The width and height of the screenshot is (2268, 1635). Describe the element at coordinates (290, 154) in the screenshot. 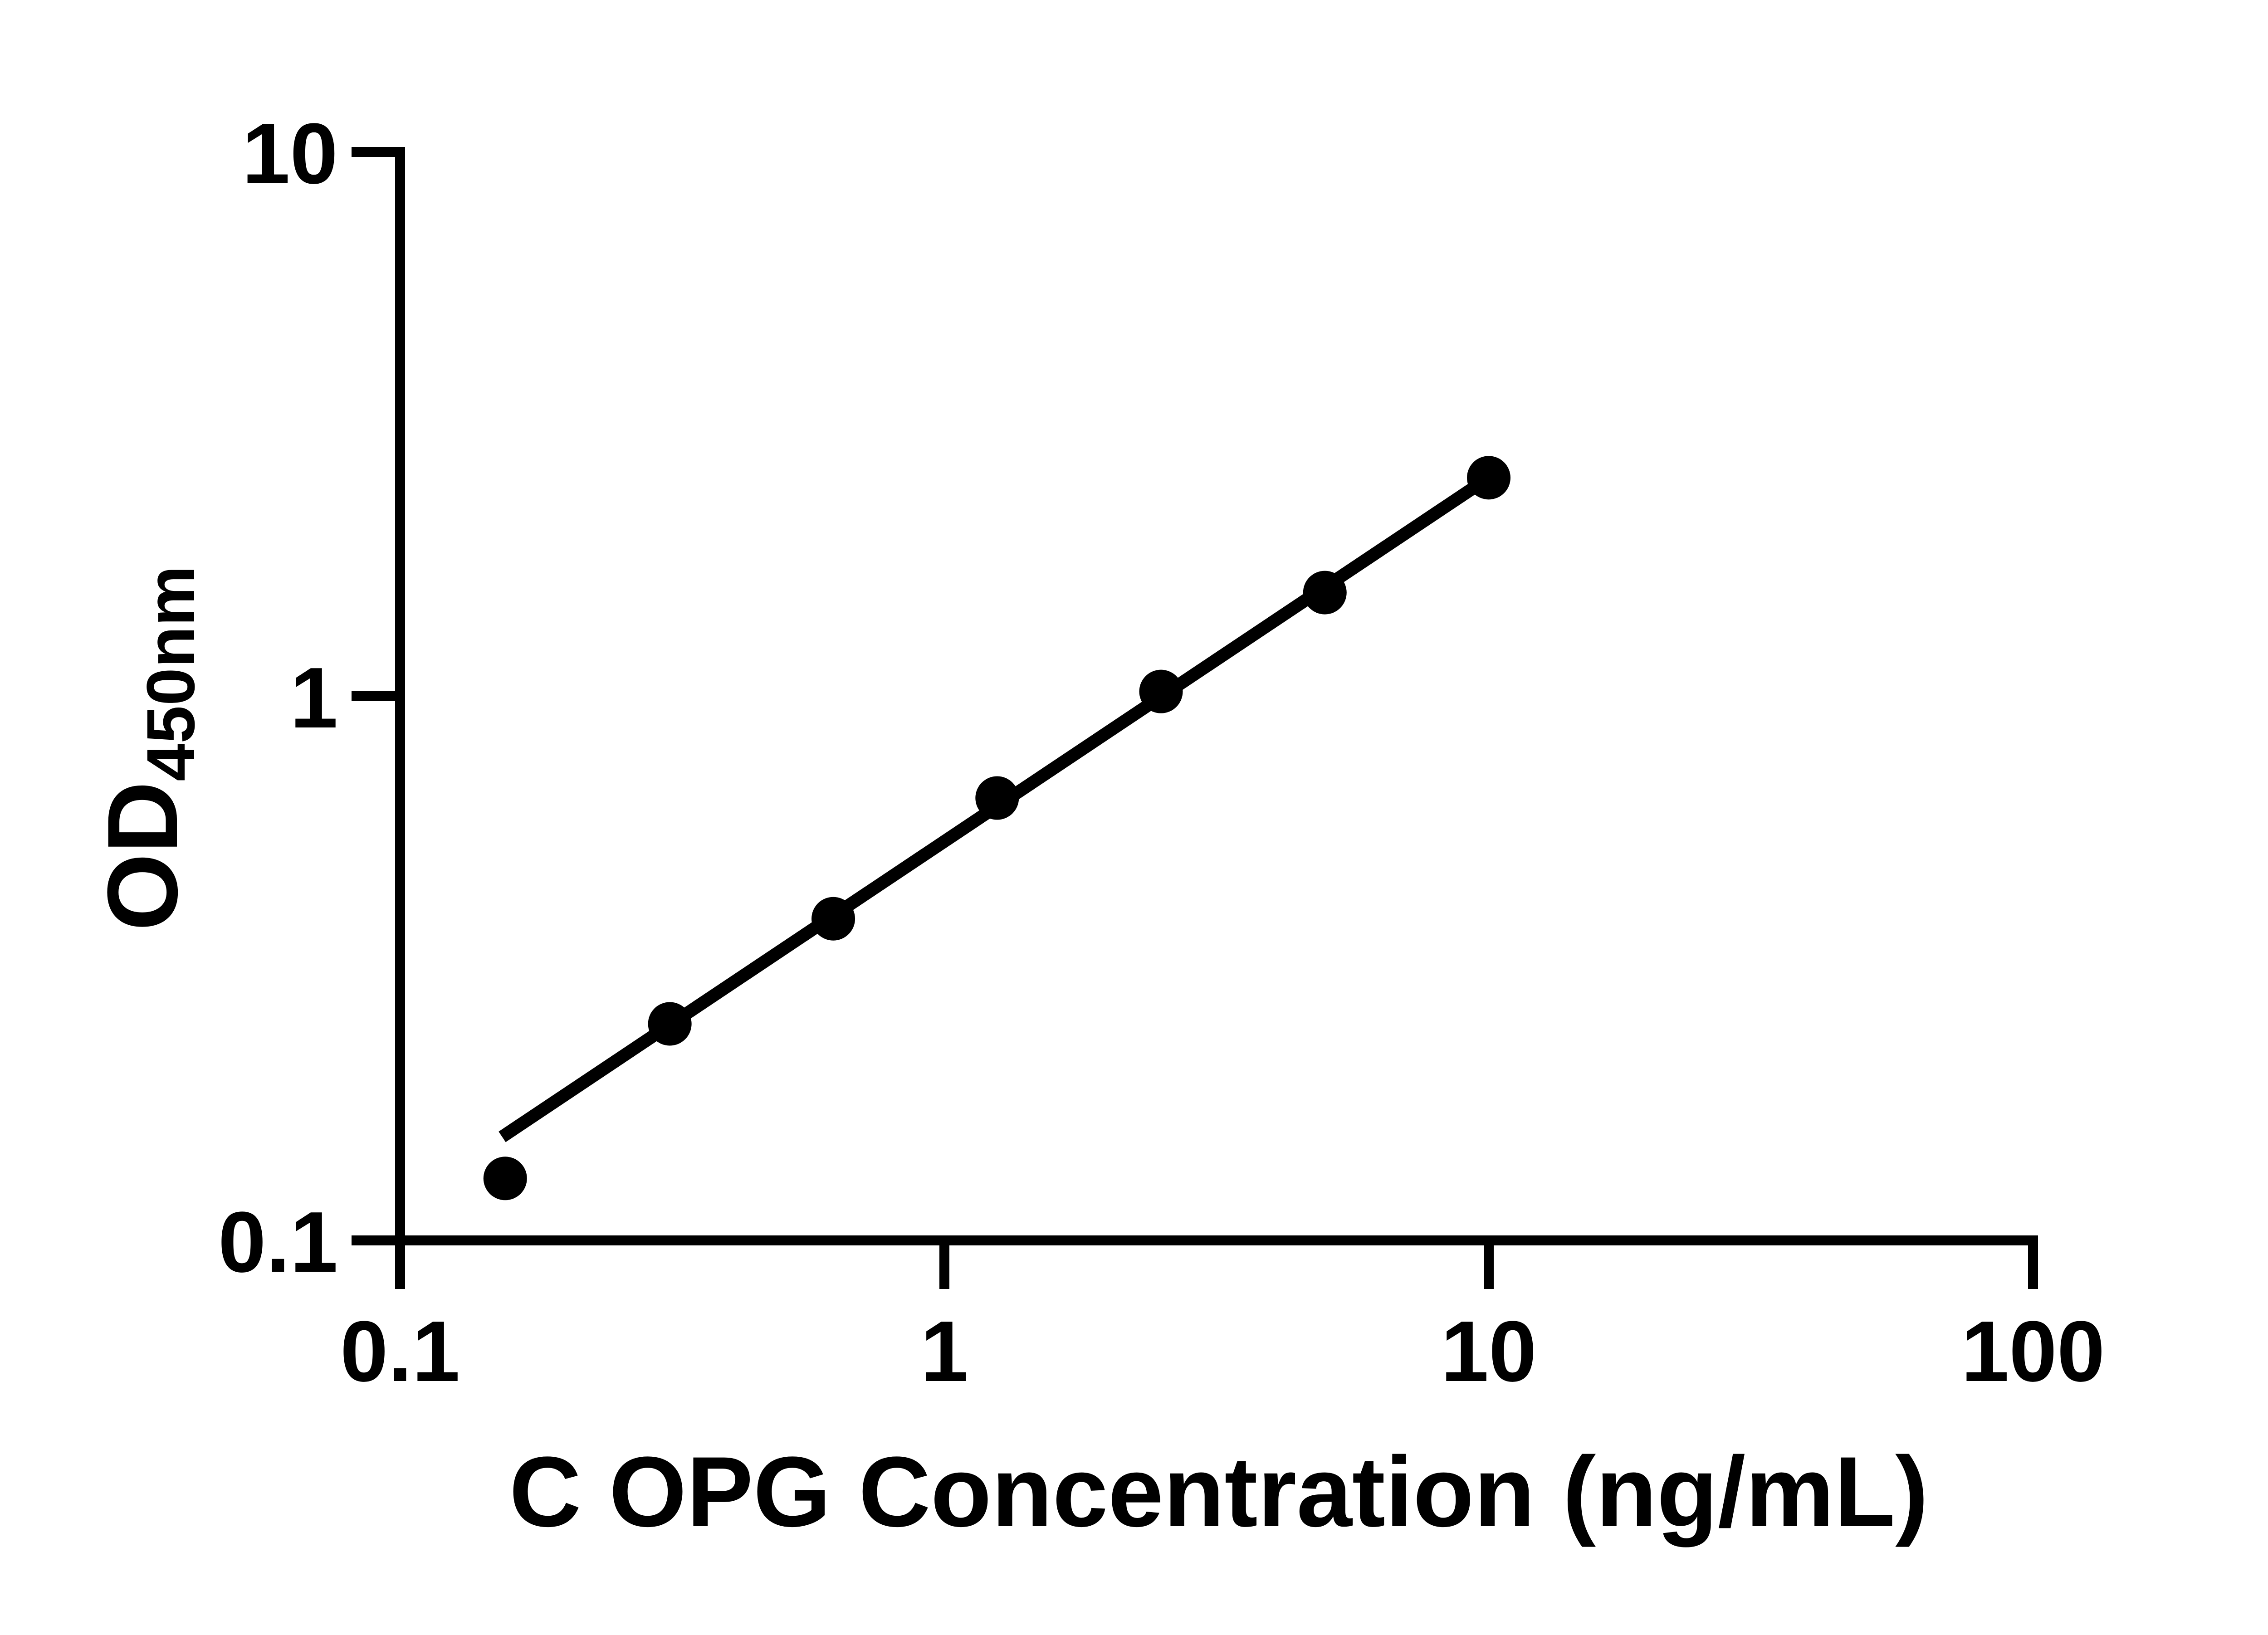

I see `y-tick-label: 10` at that location.